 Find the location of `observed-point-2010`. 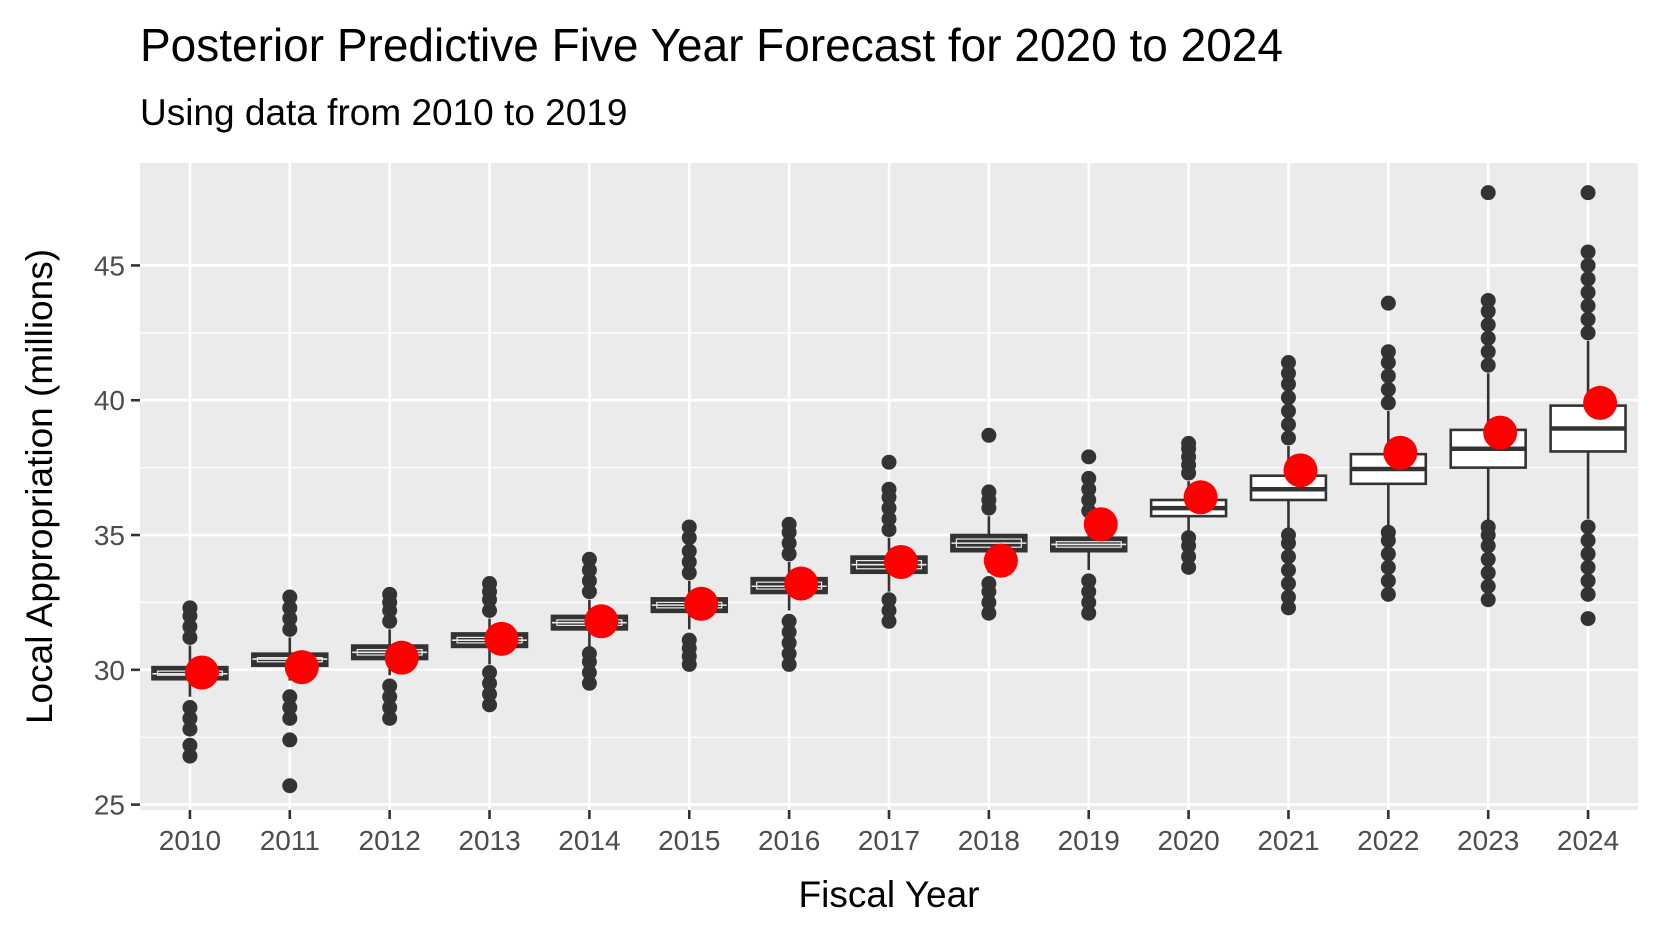

observed-point-2010 is located at coordinates (201, 672).